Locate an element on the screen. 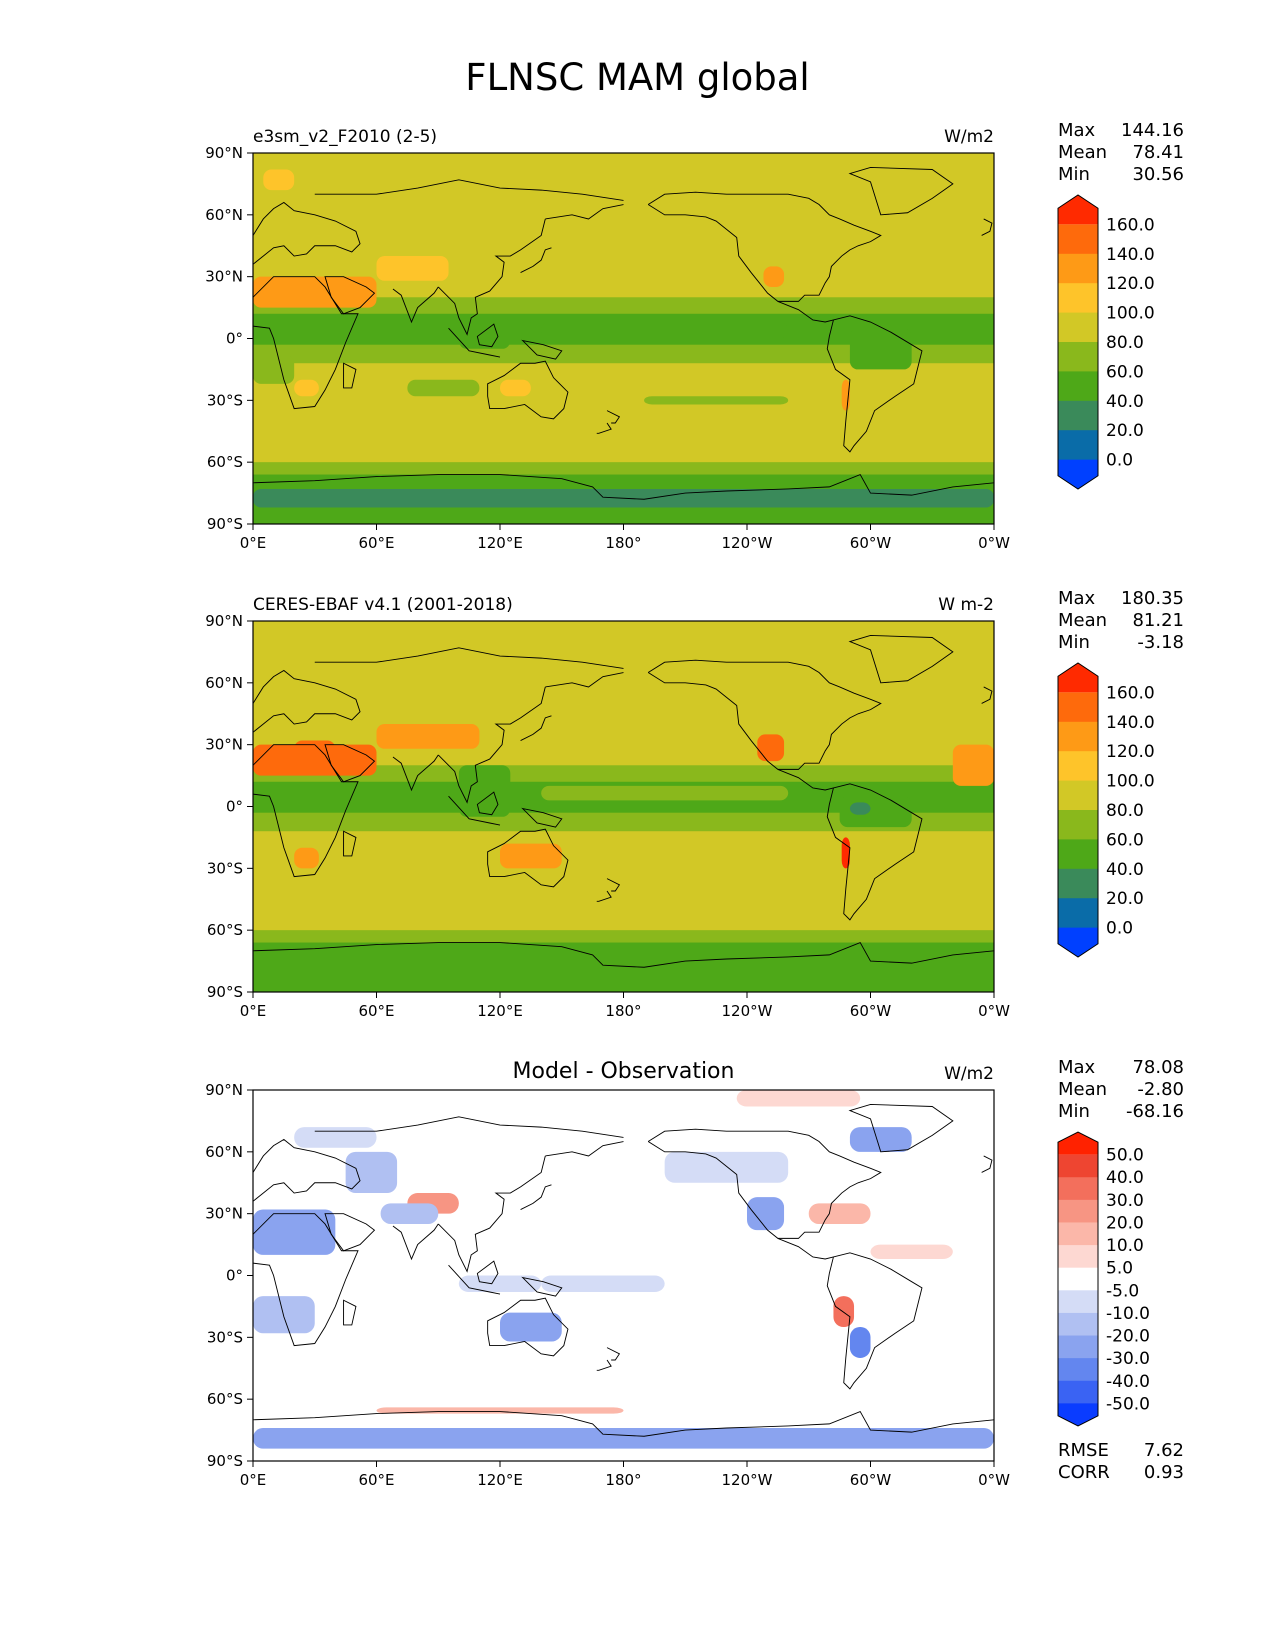 The height and width of the screenshot is (1650, 1275). stat-value: 180.35 is located at coordinates (1152, 598).